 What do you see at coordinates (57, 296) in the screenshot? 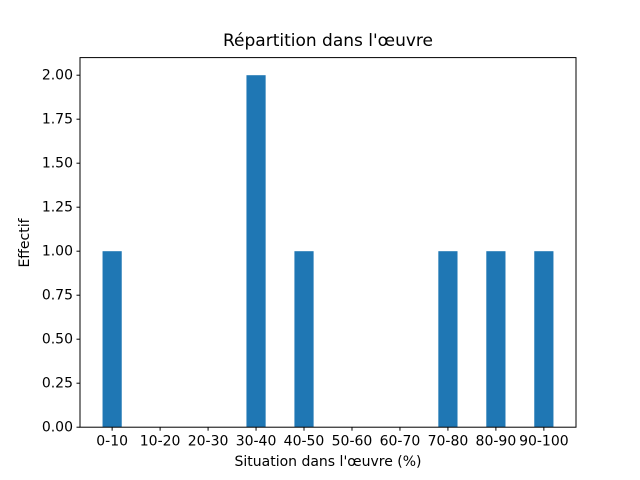
I see `y-tick-label: 0.75` at bounding box center [57, 296].